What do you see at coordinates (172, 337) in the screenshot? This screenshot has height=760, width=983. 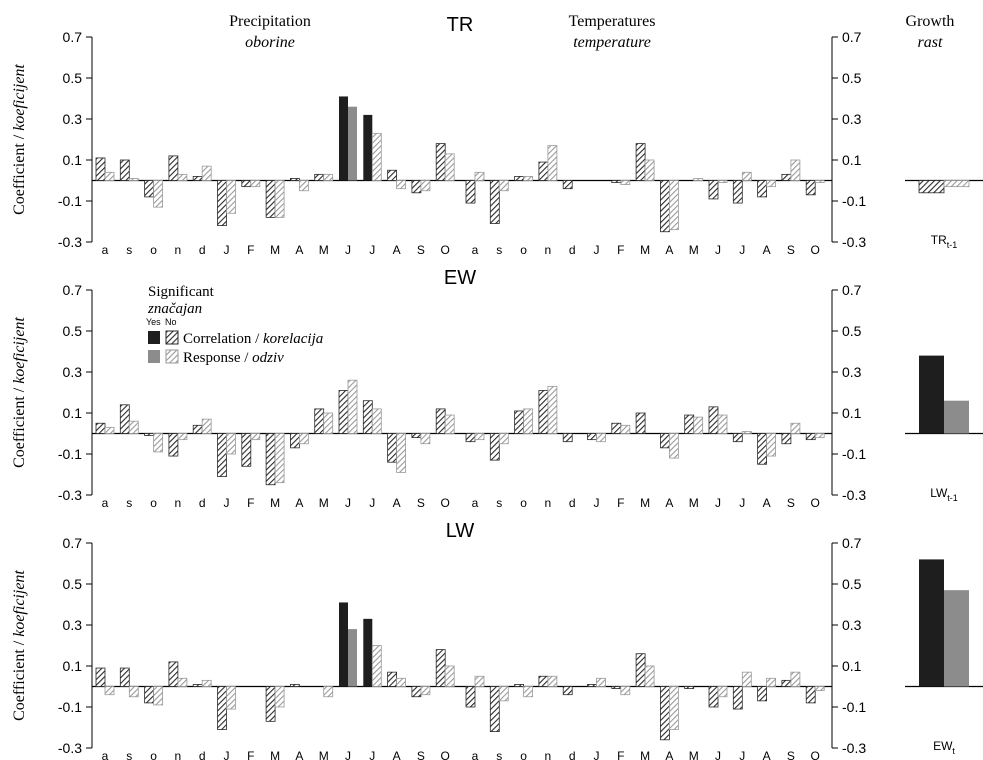 I see `legend-correlation-nonsignificant-swatch` at bounding box center [172, 337].